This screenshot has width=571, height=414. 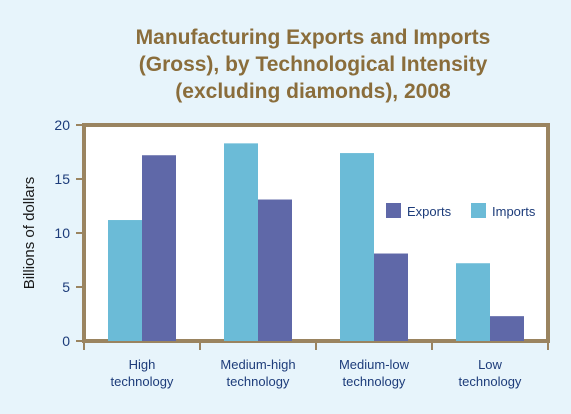 I want to click on y-tick-label: 0, so click(x=66, y=341).